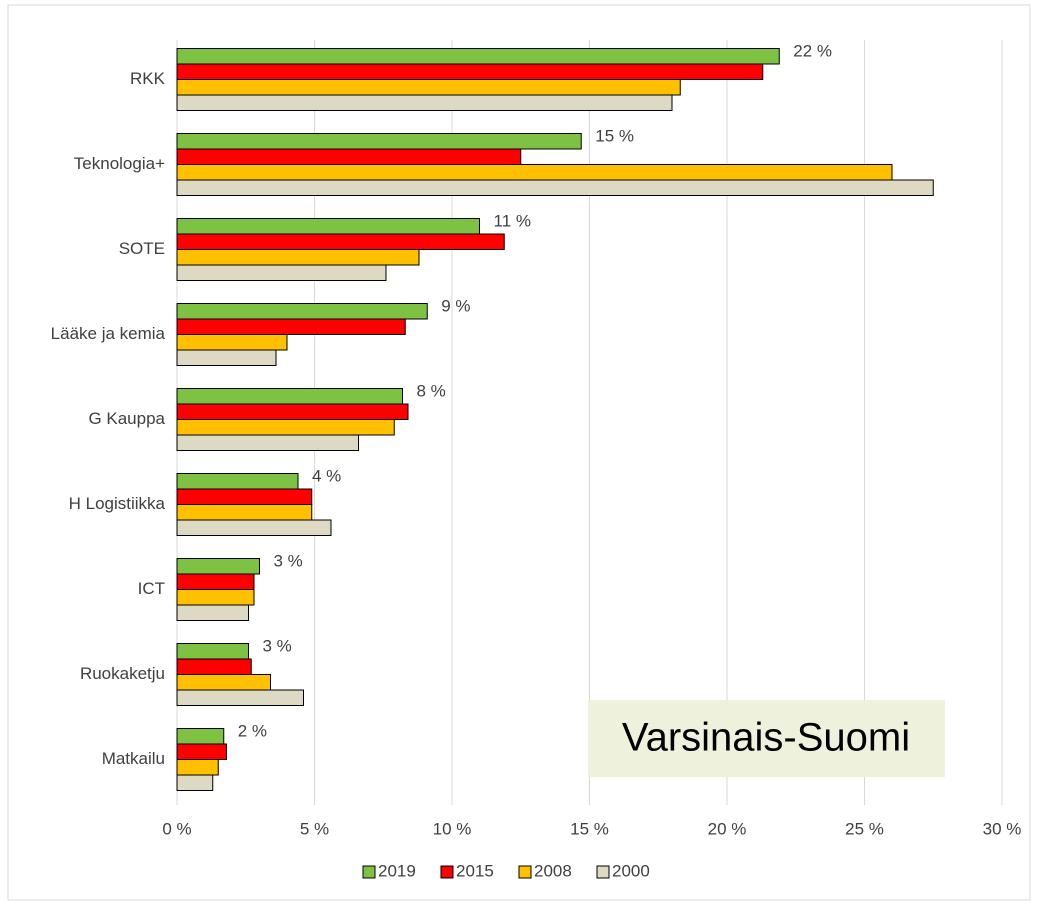 This screenshot has height=913, width=1038. What do you see at coordinates (452, 828) in the screenshot?
I see `x-tick-label: 10 %` at bounding box center [452, 828].